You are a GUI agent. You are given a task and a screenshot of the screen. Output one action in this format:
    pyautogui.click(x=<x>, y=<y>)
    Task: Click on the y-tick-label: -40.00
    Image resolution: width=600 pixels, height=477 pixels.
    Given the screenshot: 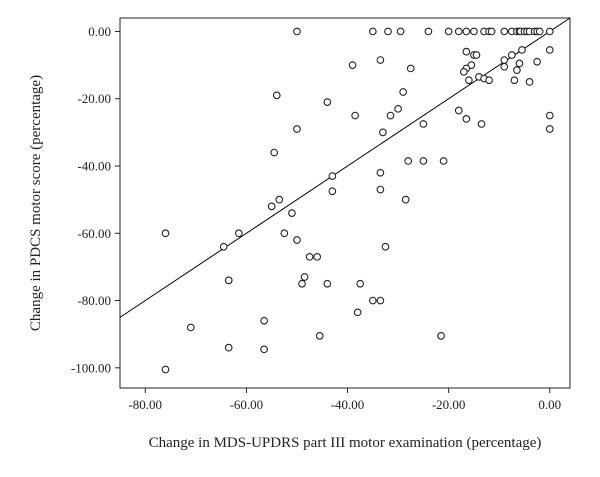 What is the action you would take?
    pyautogui.click(x=94, y=166)
    